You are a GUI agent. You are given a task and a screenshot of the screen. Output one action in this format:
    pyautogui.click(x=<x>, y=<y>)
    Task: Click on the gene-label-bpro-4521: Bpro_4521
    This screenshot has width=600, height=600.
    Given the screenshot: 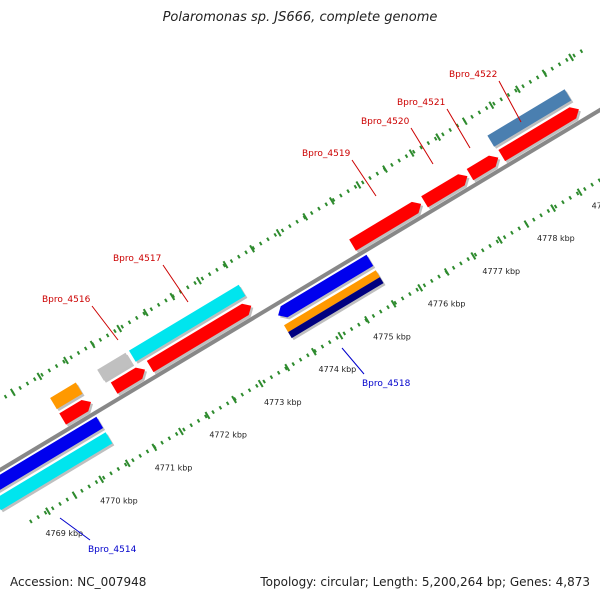 What is the action you would take?
    pyautogui.click(x=421, y=103)
    